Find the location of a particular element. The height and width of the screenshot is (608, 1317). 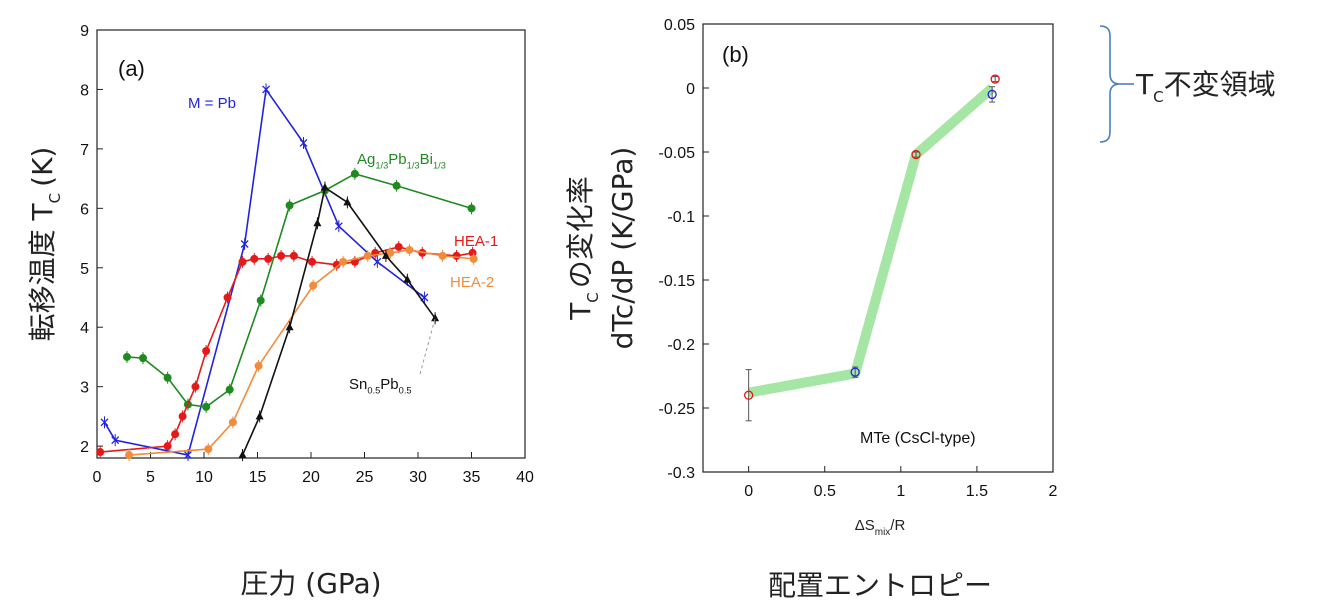

y-tick-label: 8 is located at coordinates (84, 90).